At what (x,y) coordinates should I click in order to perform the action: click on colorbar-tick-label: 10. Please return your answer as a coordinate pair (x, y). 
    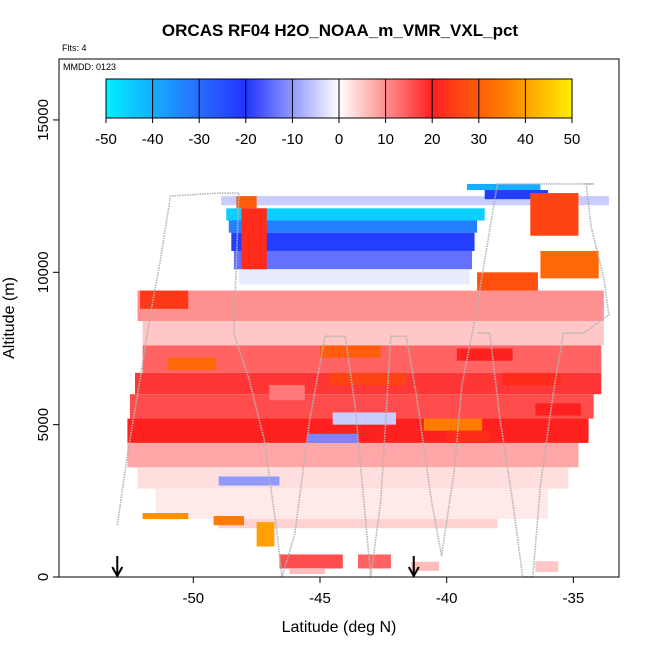
    Looking at the image, I should click on (385, 139).